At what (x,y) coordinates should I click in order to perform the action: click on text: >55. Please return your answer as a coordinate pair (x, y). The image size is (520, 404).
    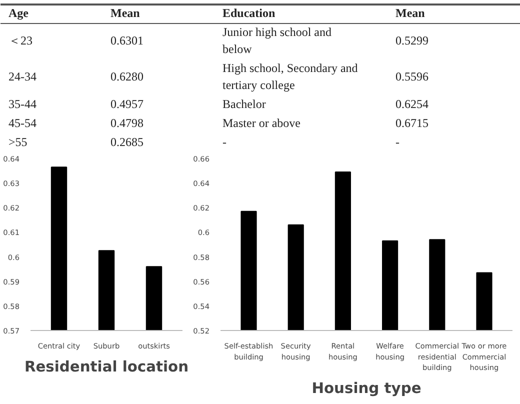
    Looking at the image, I should click on (18, 142).